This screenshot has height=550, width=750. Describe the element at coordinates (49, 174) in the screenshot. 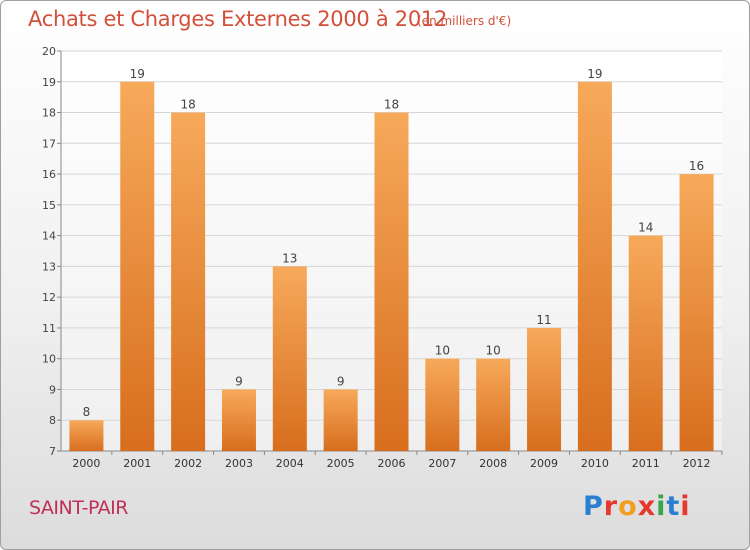

I see `y-tick-label: 16` at that location.